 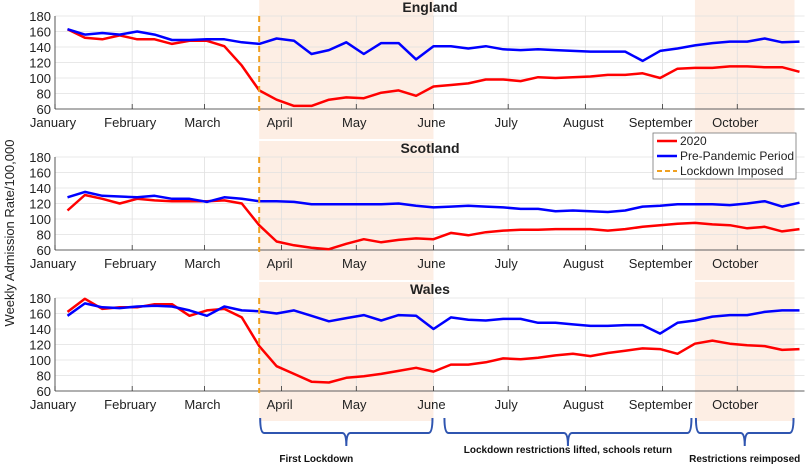 I want to click on y-axis-label: Weekly Admission Rate/100,000, so click(x=9, y=233).